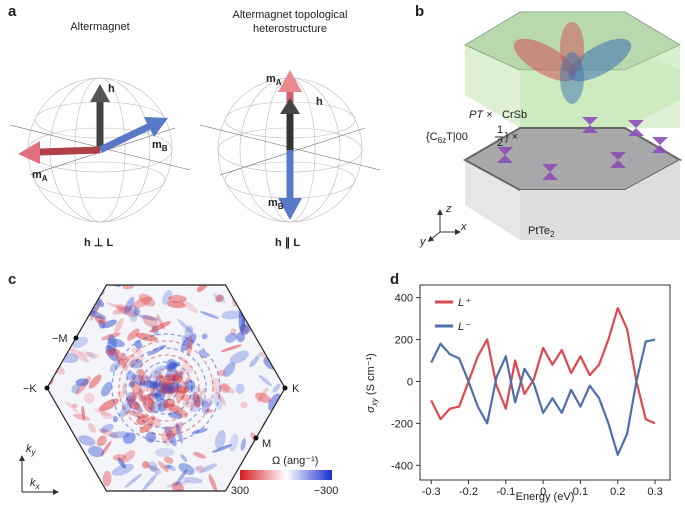  Describe the element at coordinates (617, 492) in the screenshot. I see `x-tick-label: 0.2` at that location.